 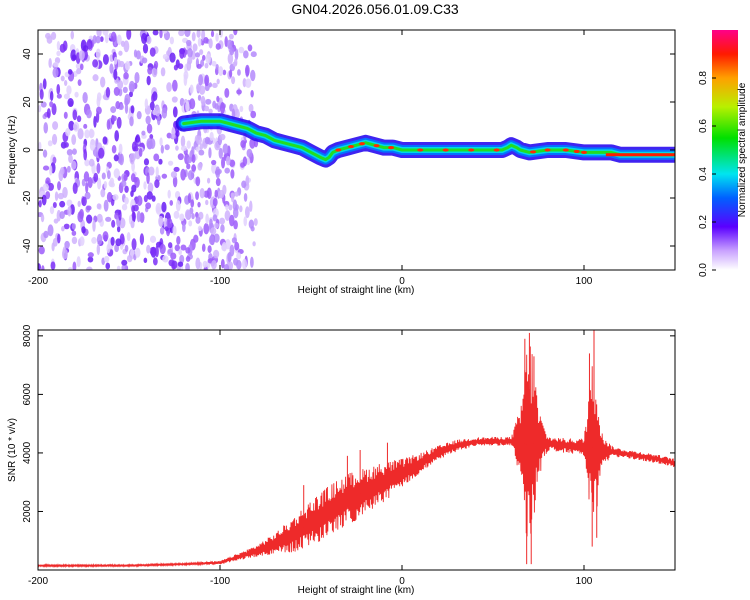 I want to click on spectrogram-x-axis-label: Height of straight line (km), so click(x=356, y=290).